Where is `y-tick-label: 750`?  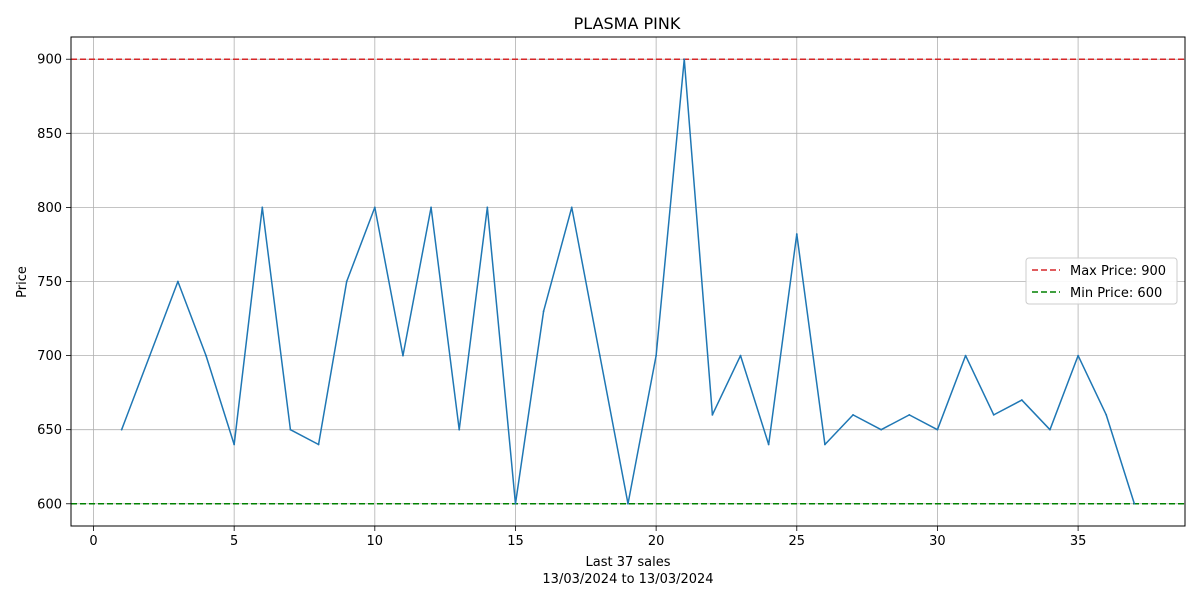
y-tick-label: 750 is located at coordinates (49, 282).